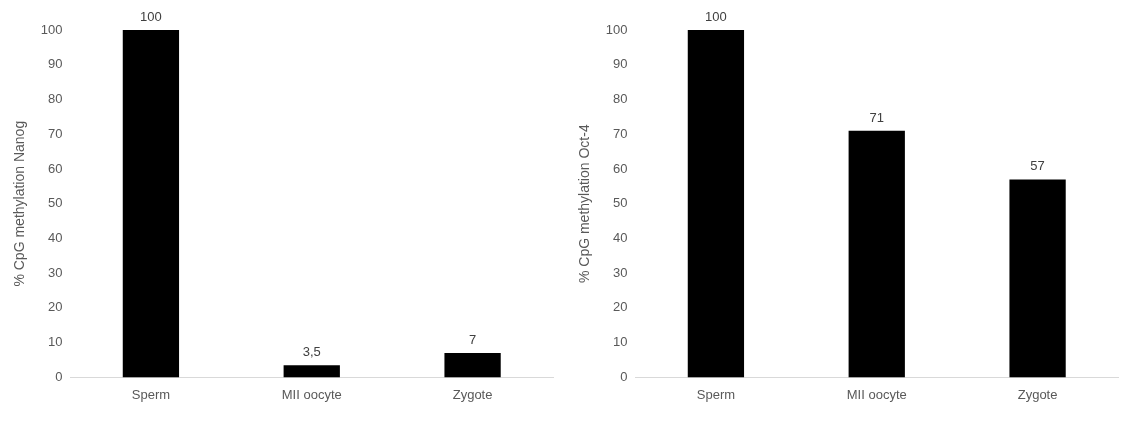 The width and height of the screenshot is (1146, 426). I want to click on y-axis-title: % CpG methylation Nanog, so click(19, 203).